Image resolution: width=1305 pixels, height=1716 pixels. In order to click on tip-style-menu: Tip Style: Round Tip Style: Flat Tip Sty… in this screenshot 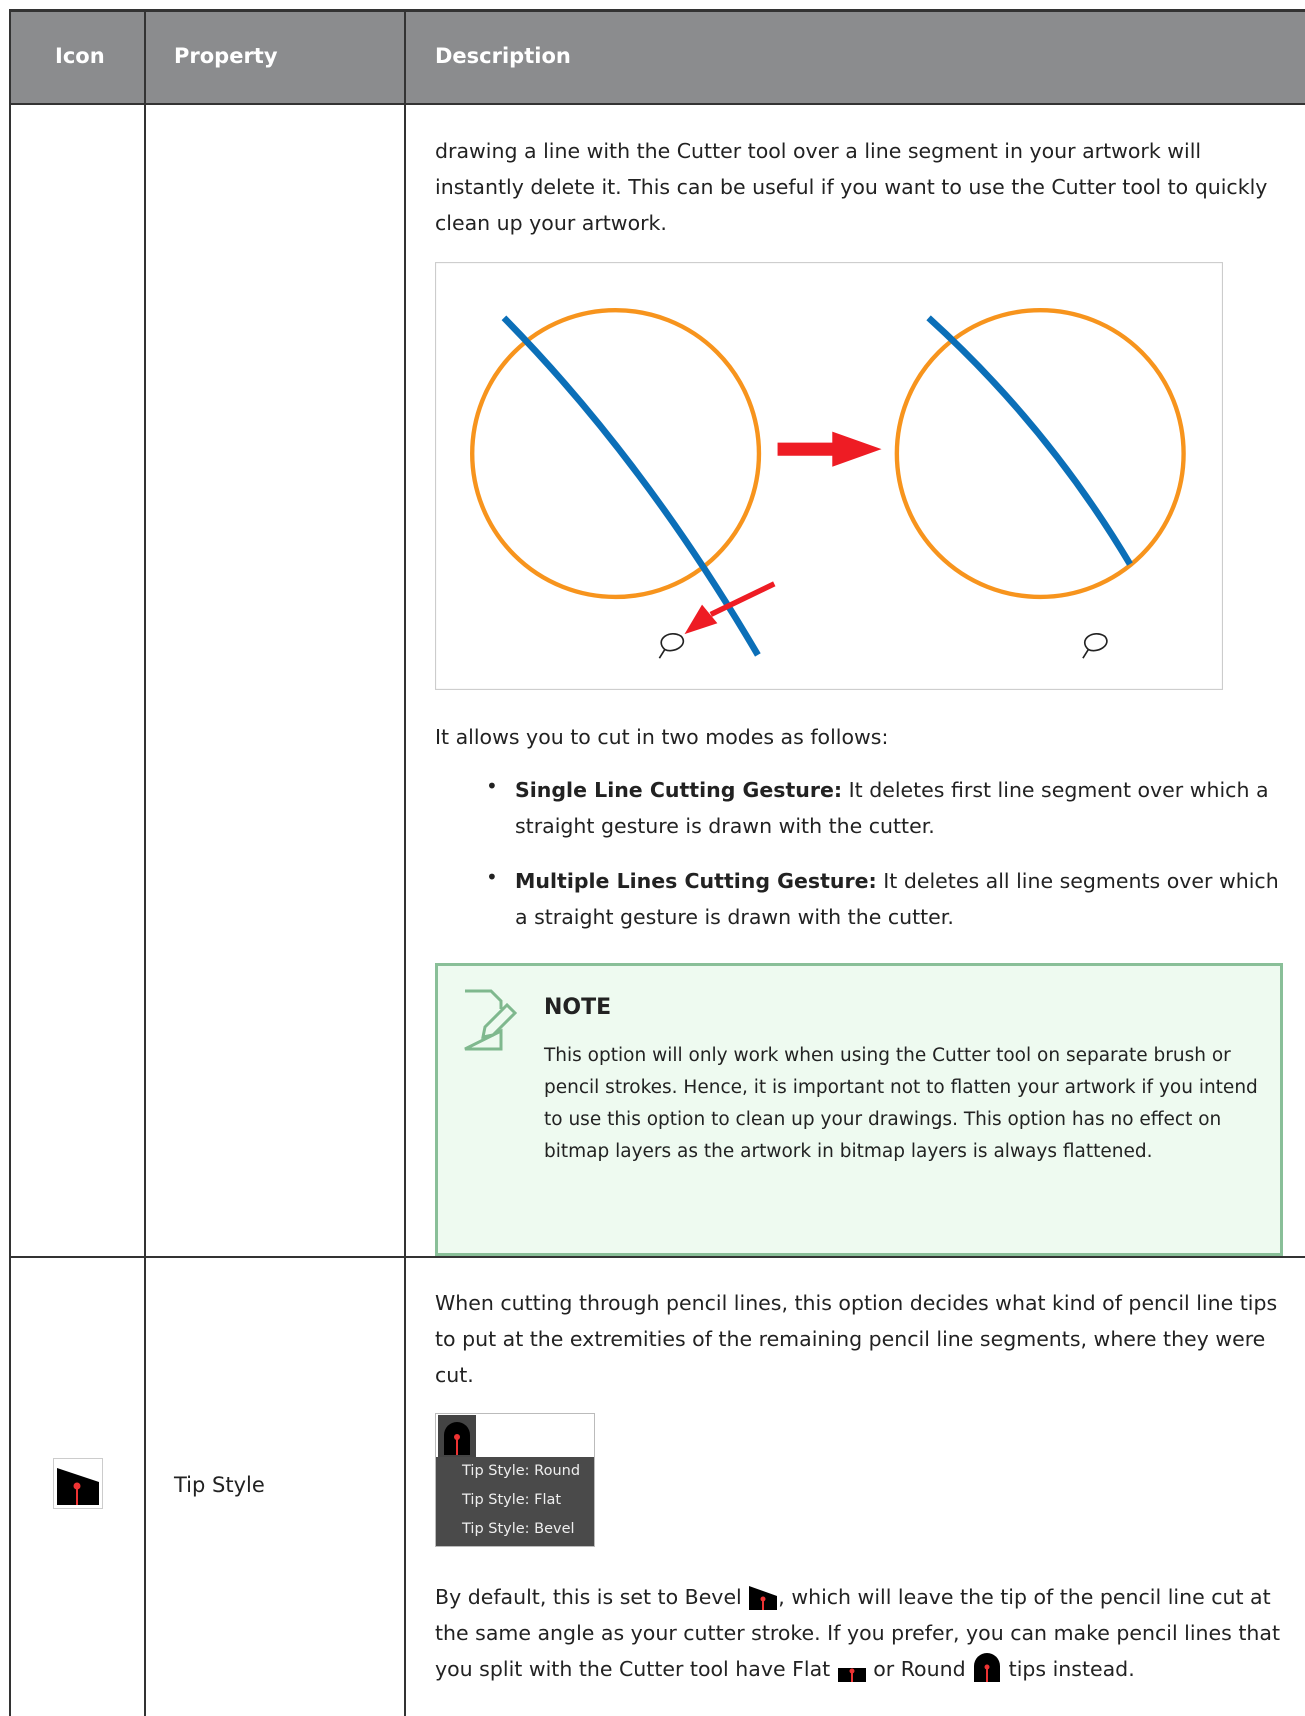, I will do `click(515, 1480)`.